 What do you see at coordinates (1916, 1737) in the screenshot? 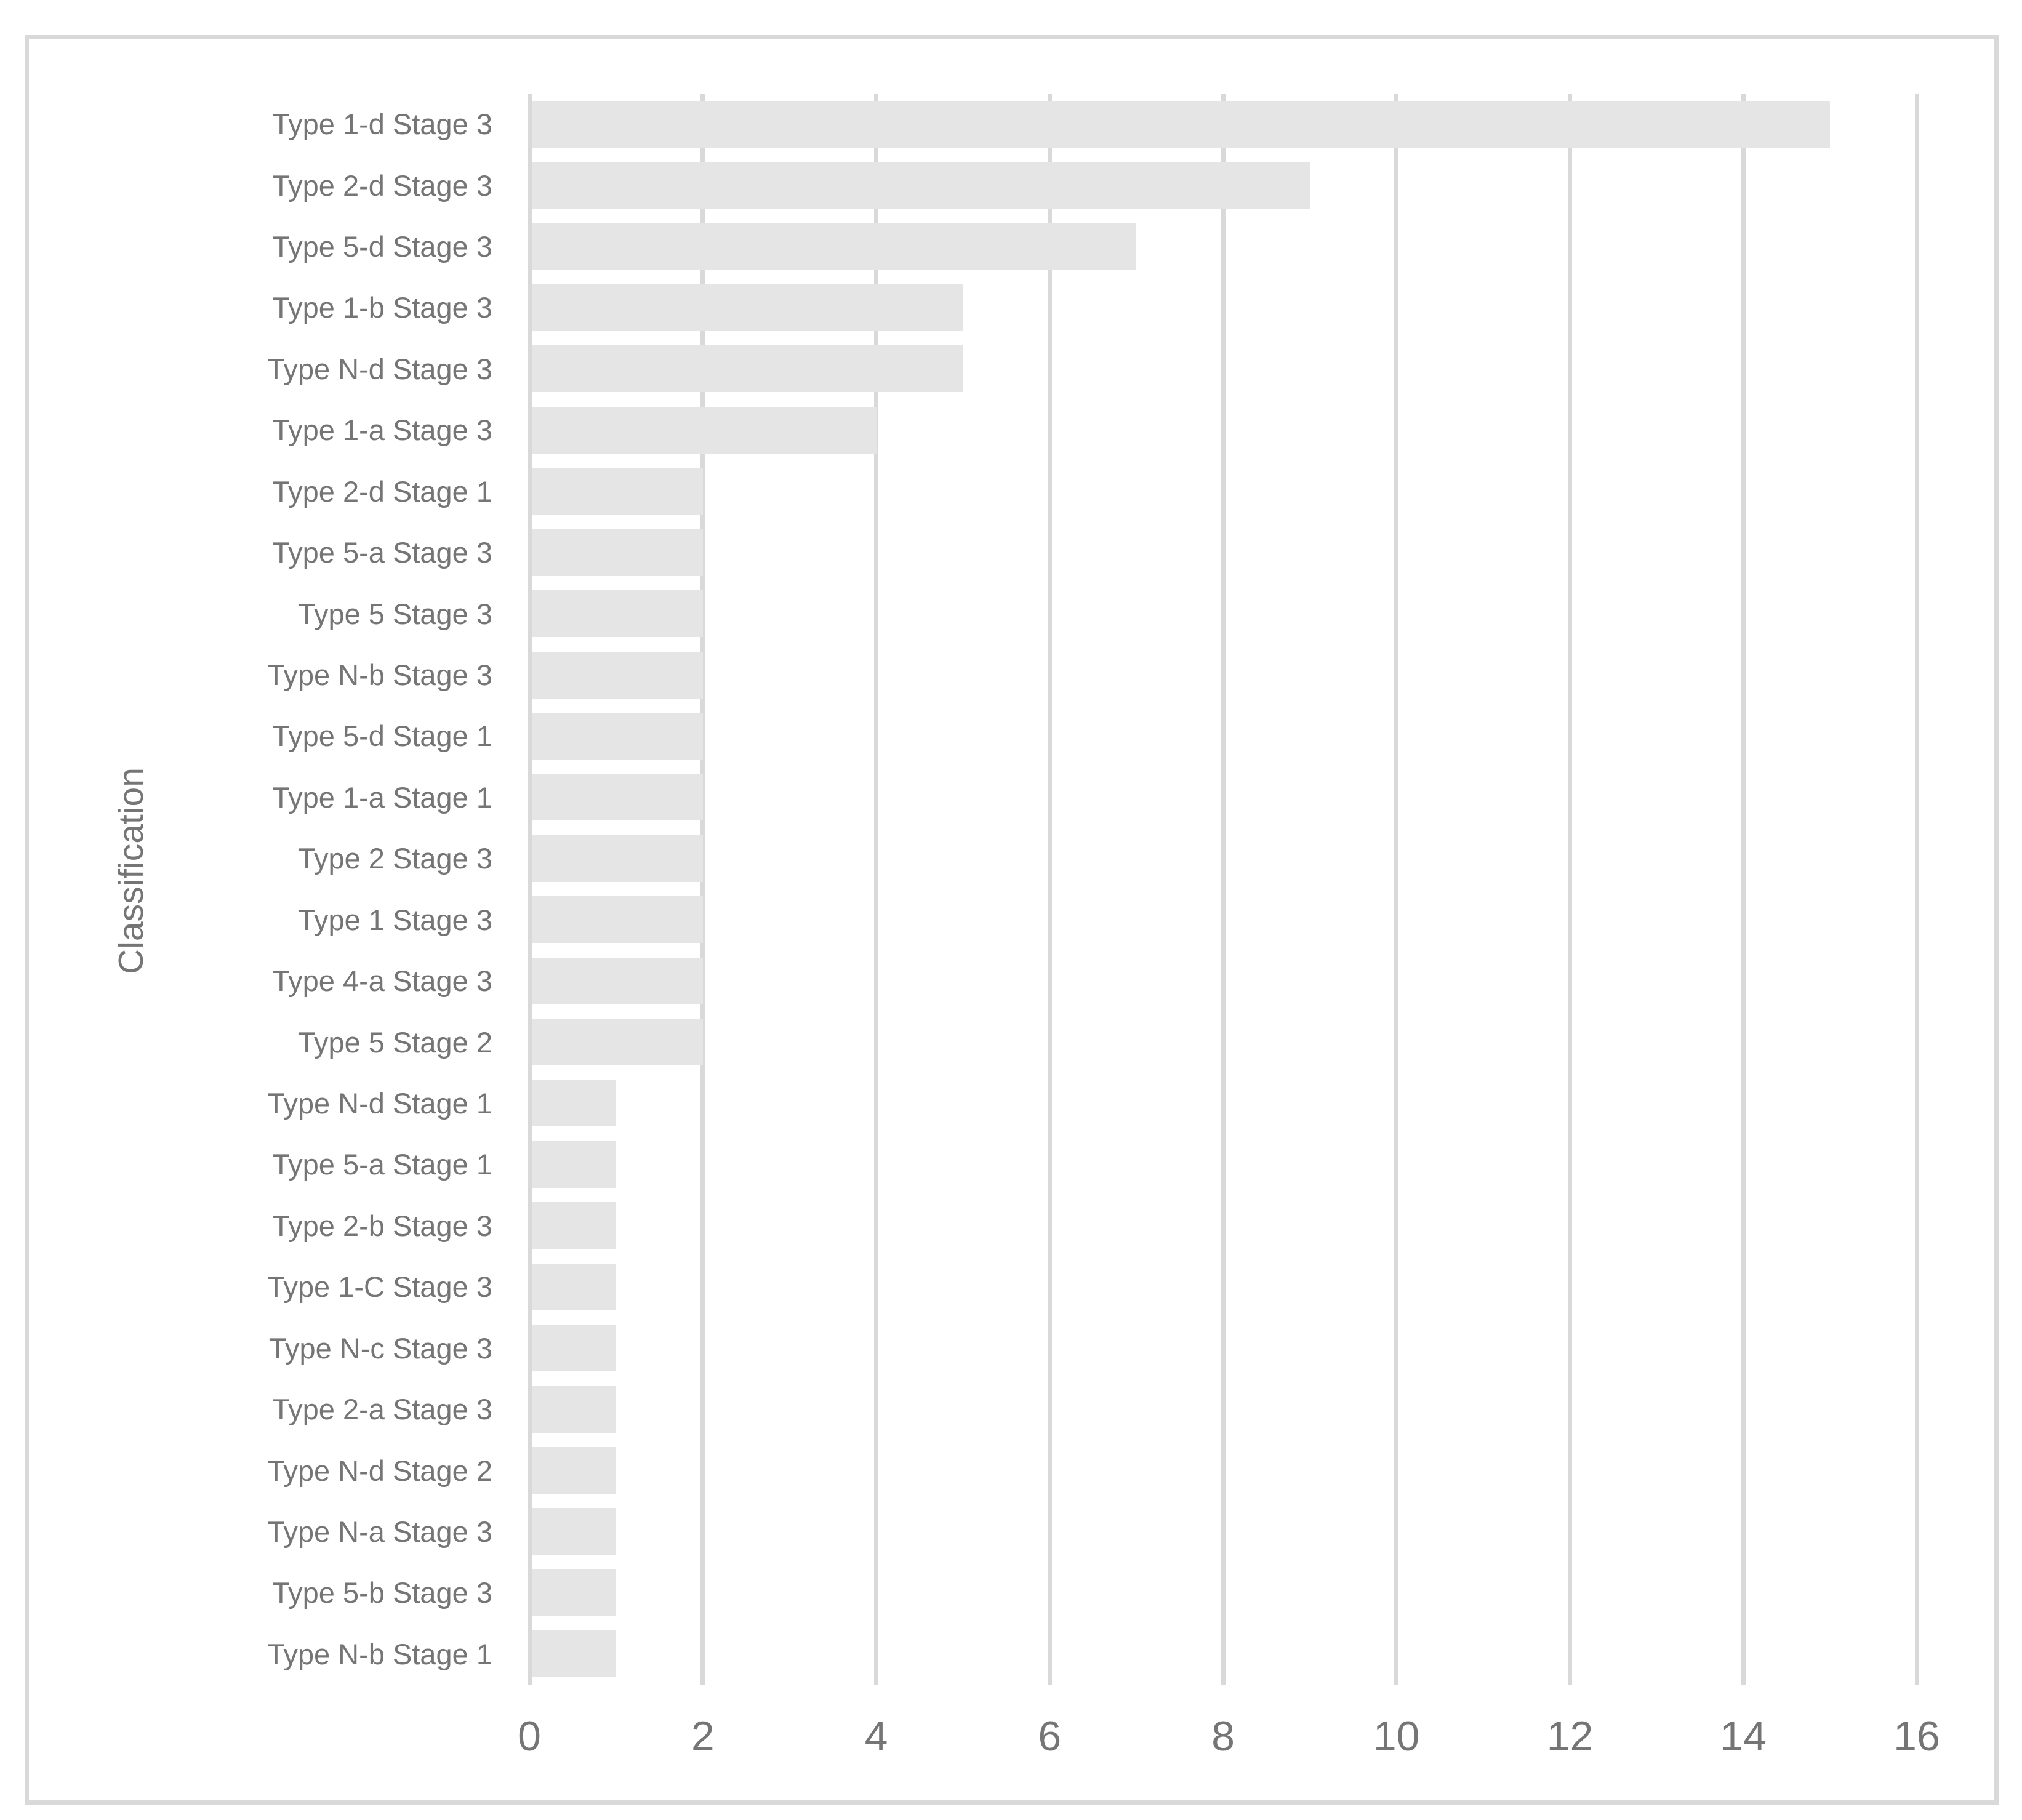
I see `x-tick-label: 16` at bounding box center [1916, 1737].